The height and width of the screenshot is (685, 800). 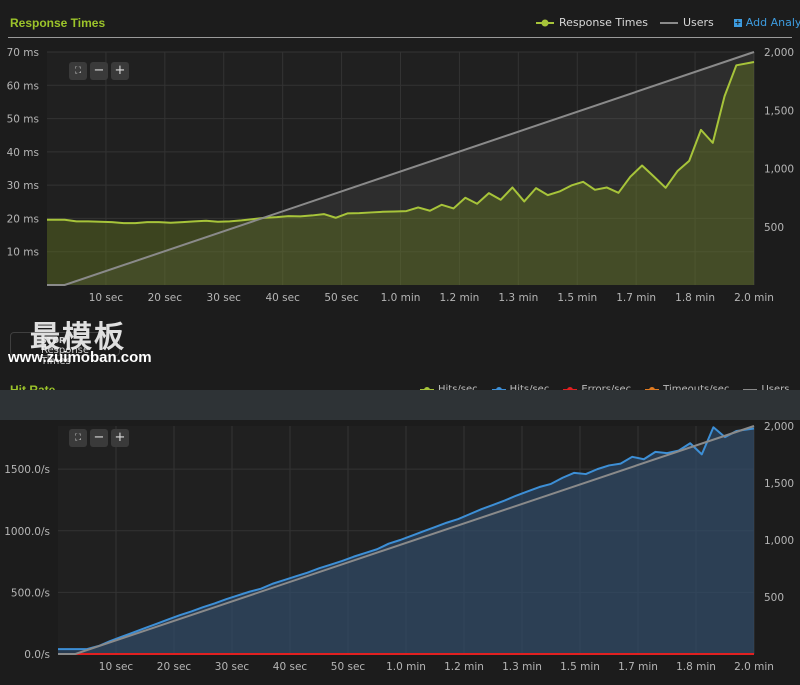 I want to click on watermark-logo: 最模板, so click(x=78, y=337).